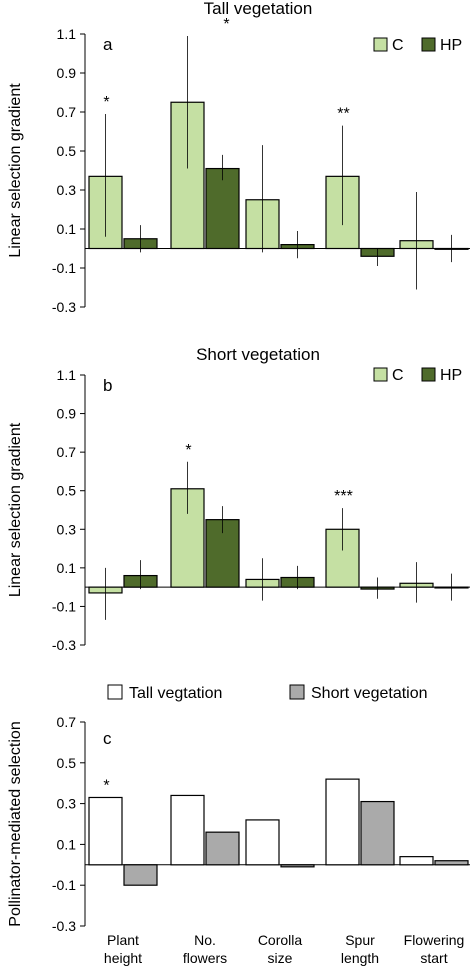  What do you see at coordinates (123, 958) in the screenshot?
I see `x-category-label: height` at bounding box center [123, 958].